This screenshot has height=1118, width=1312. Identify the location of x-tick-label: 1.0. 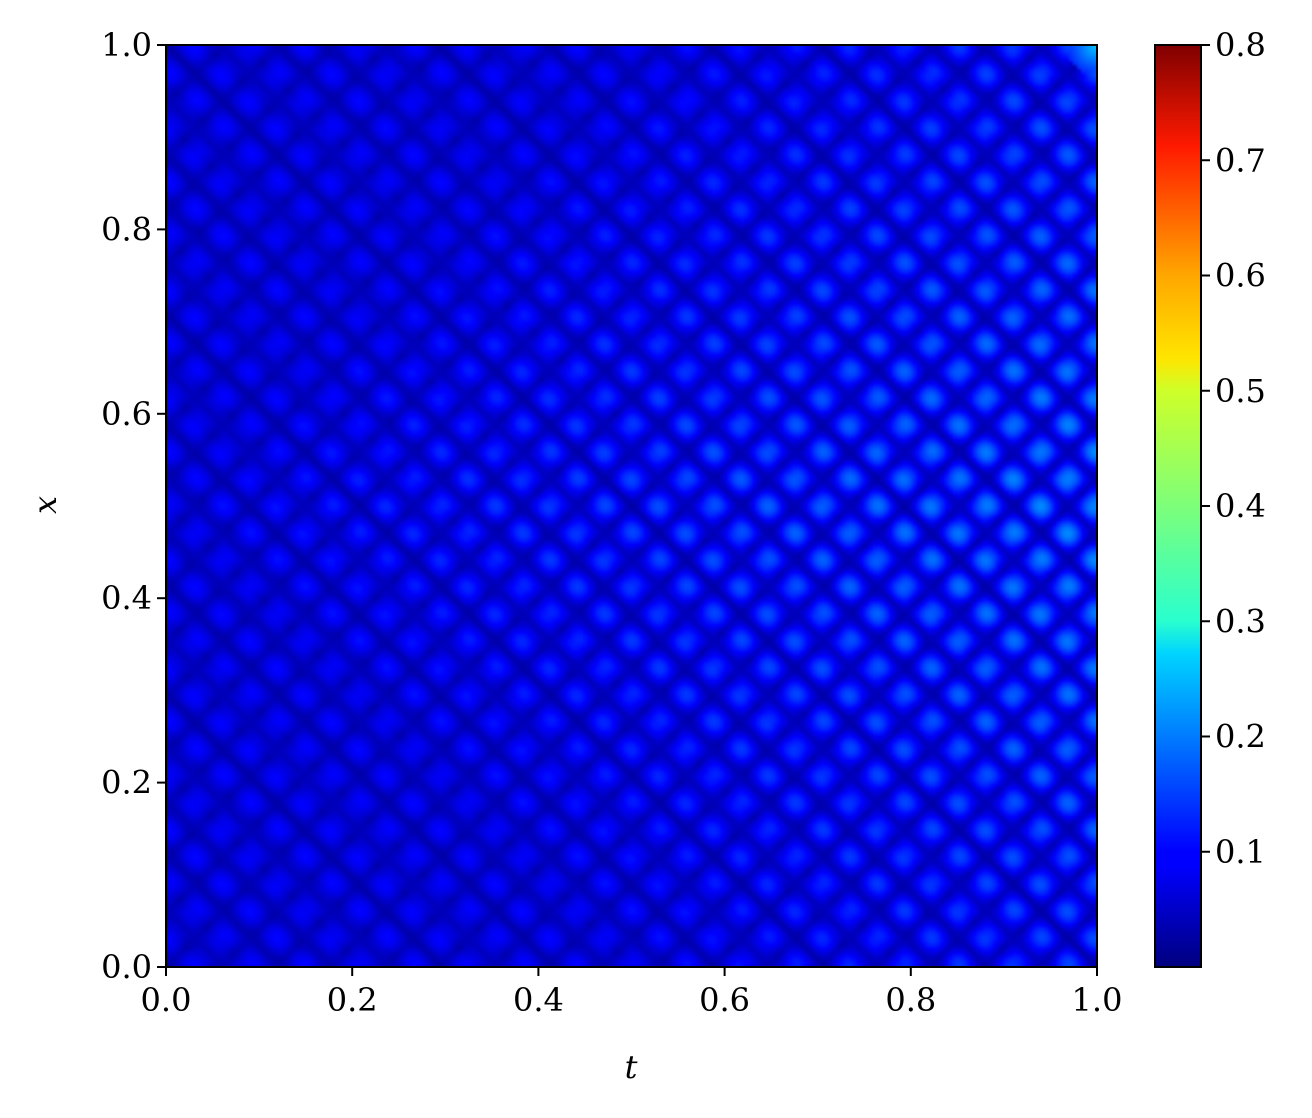
(1097, 1000).